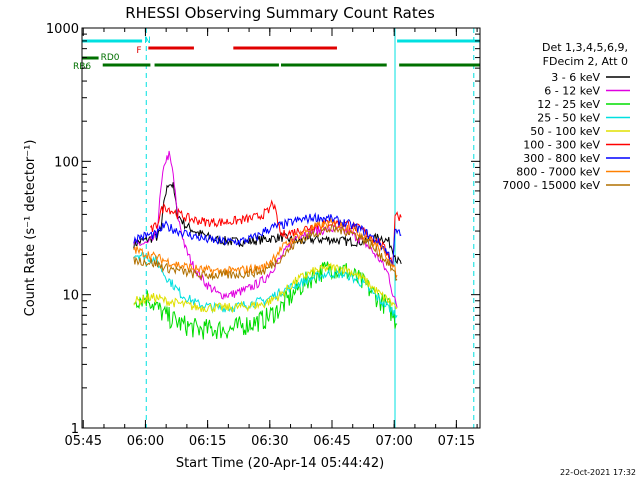  I want to click on legend-header-1: FDecim 2, Att 0, so click(585, 61).